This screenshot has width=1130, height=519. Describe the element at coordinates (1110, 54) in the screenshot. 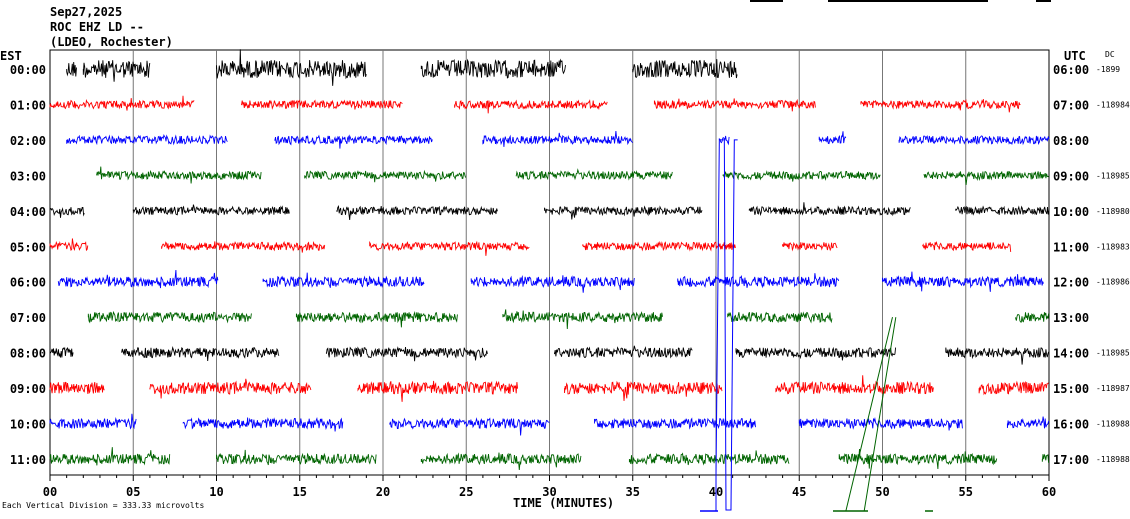

I see `dc-label: DC` at that location.